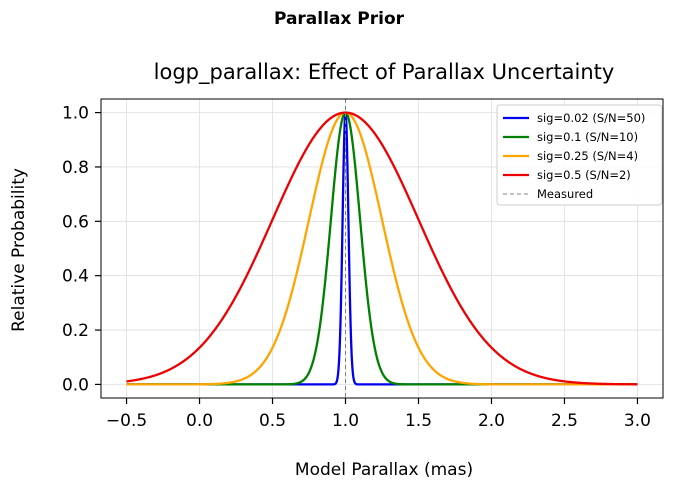 The height and width of the screenshot is (488, 677). I want to click on x-tick-label: 1.0, so click(345, 421).